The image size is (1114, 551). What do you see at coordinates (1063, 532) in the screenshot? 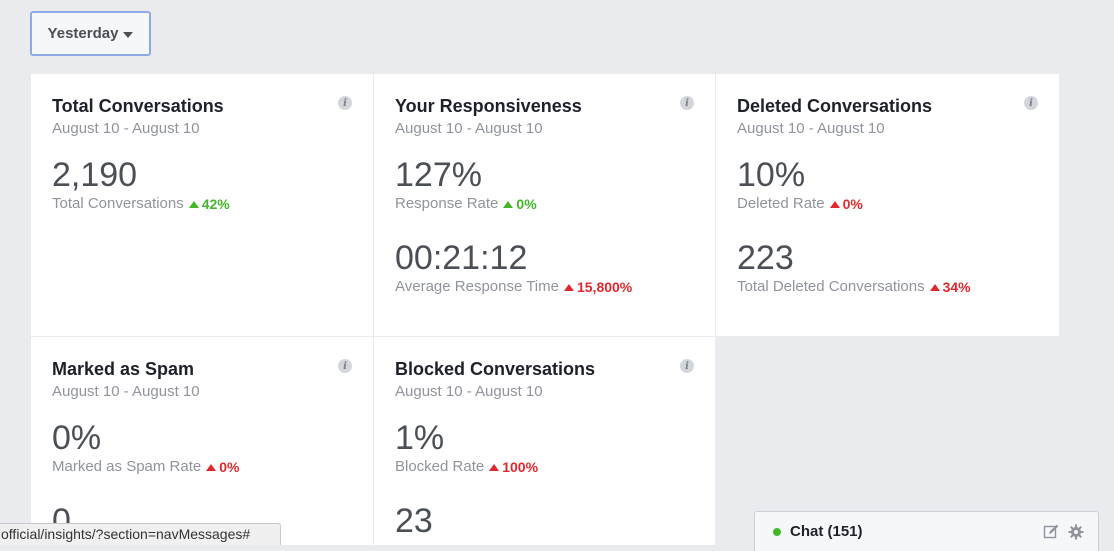
I see `chat-actions` at bounding box center [1063, 532].